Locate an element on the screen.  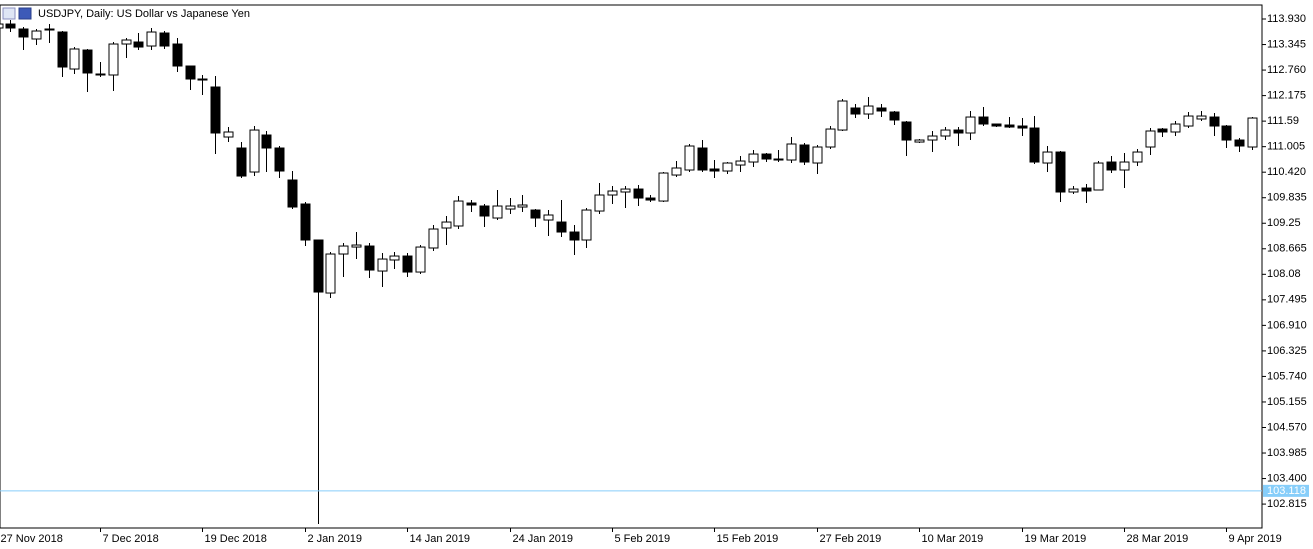
y-tick-label: 104.570 is located at coordinates (1287, 427).